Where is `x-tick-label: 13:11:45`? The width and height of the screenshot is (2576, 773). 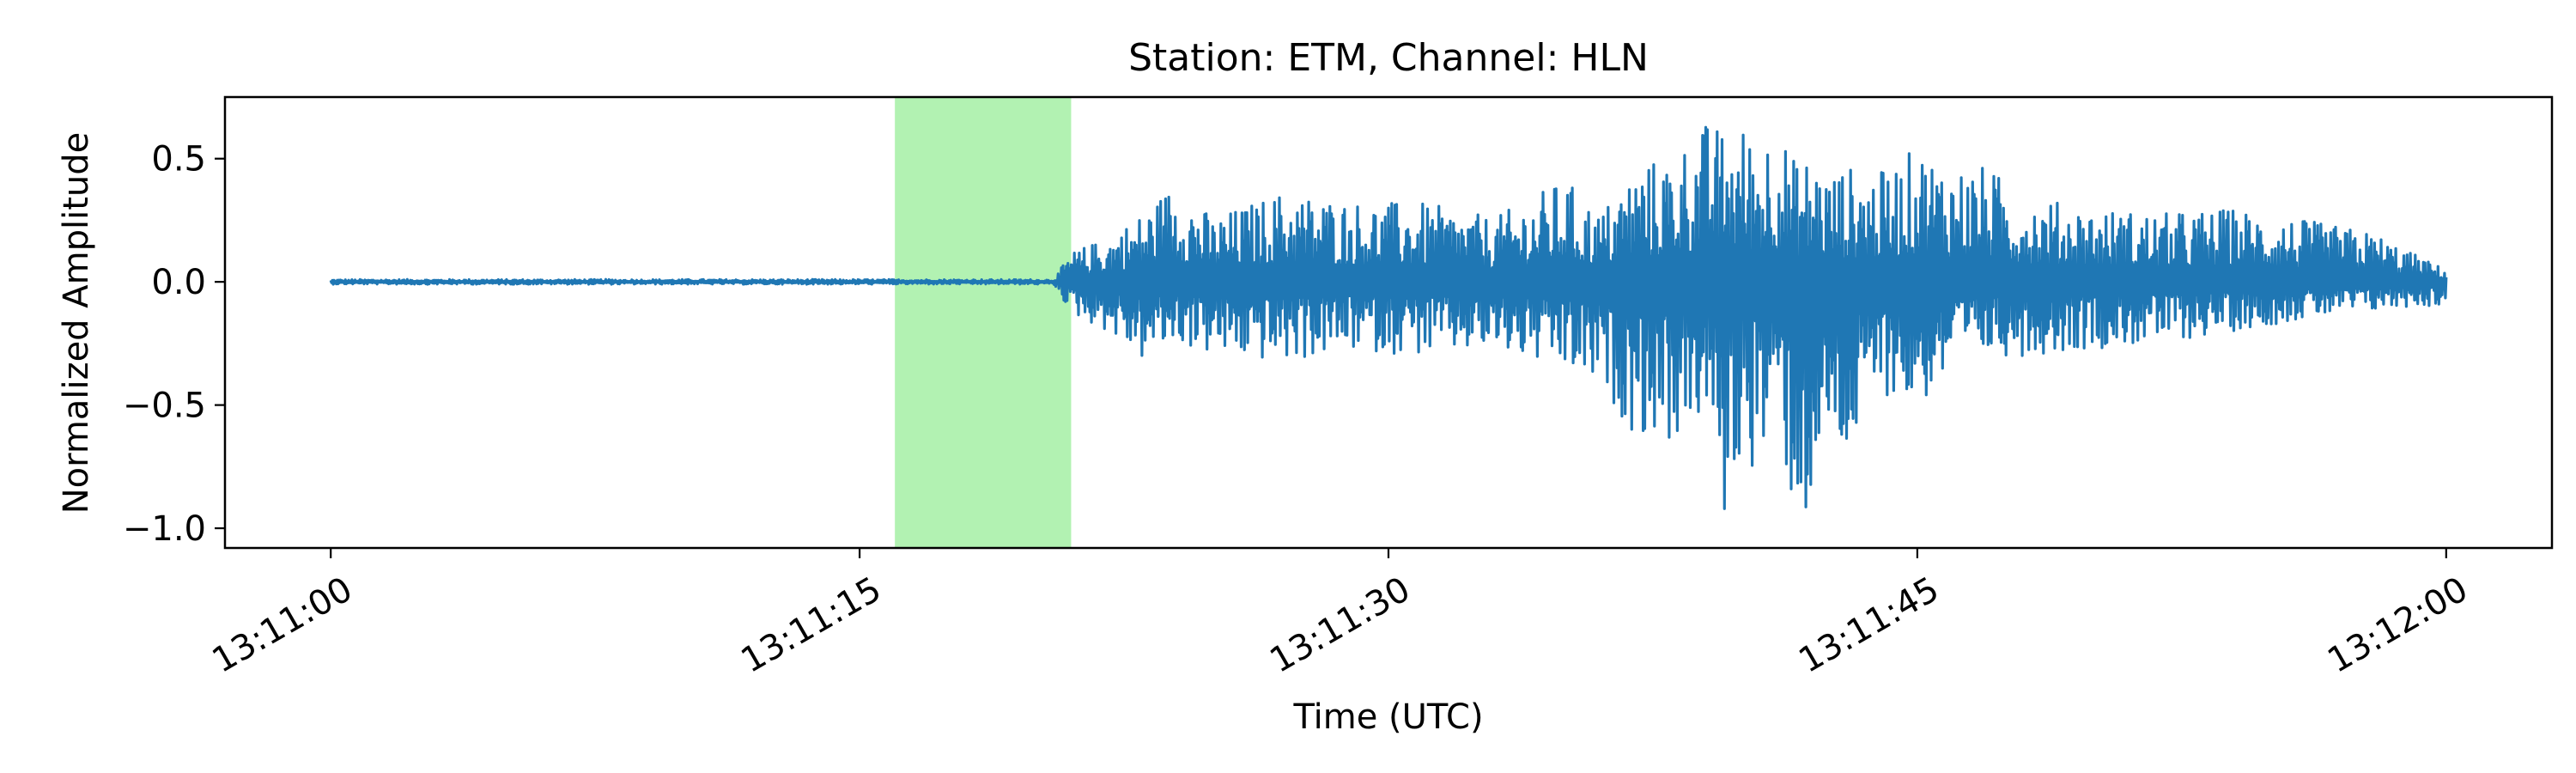 x-tick-label: 13:11:45 is located at coordinates (1869, 625).